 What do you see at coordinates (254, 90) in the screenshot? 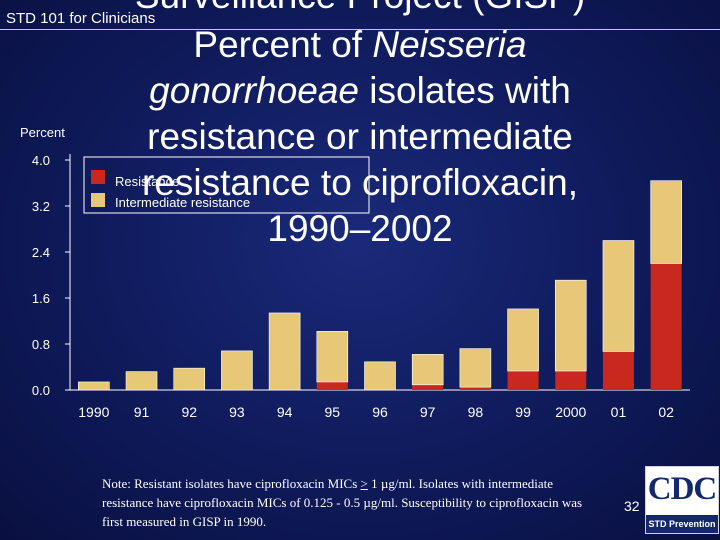
I see `title-species: gonorrhoeae` at bounding box center [254, 90].